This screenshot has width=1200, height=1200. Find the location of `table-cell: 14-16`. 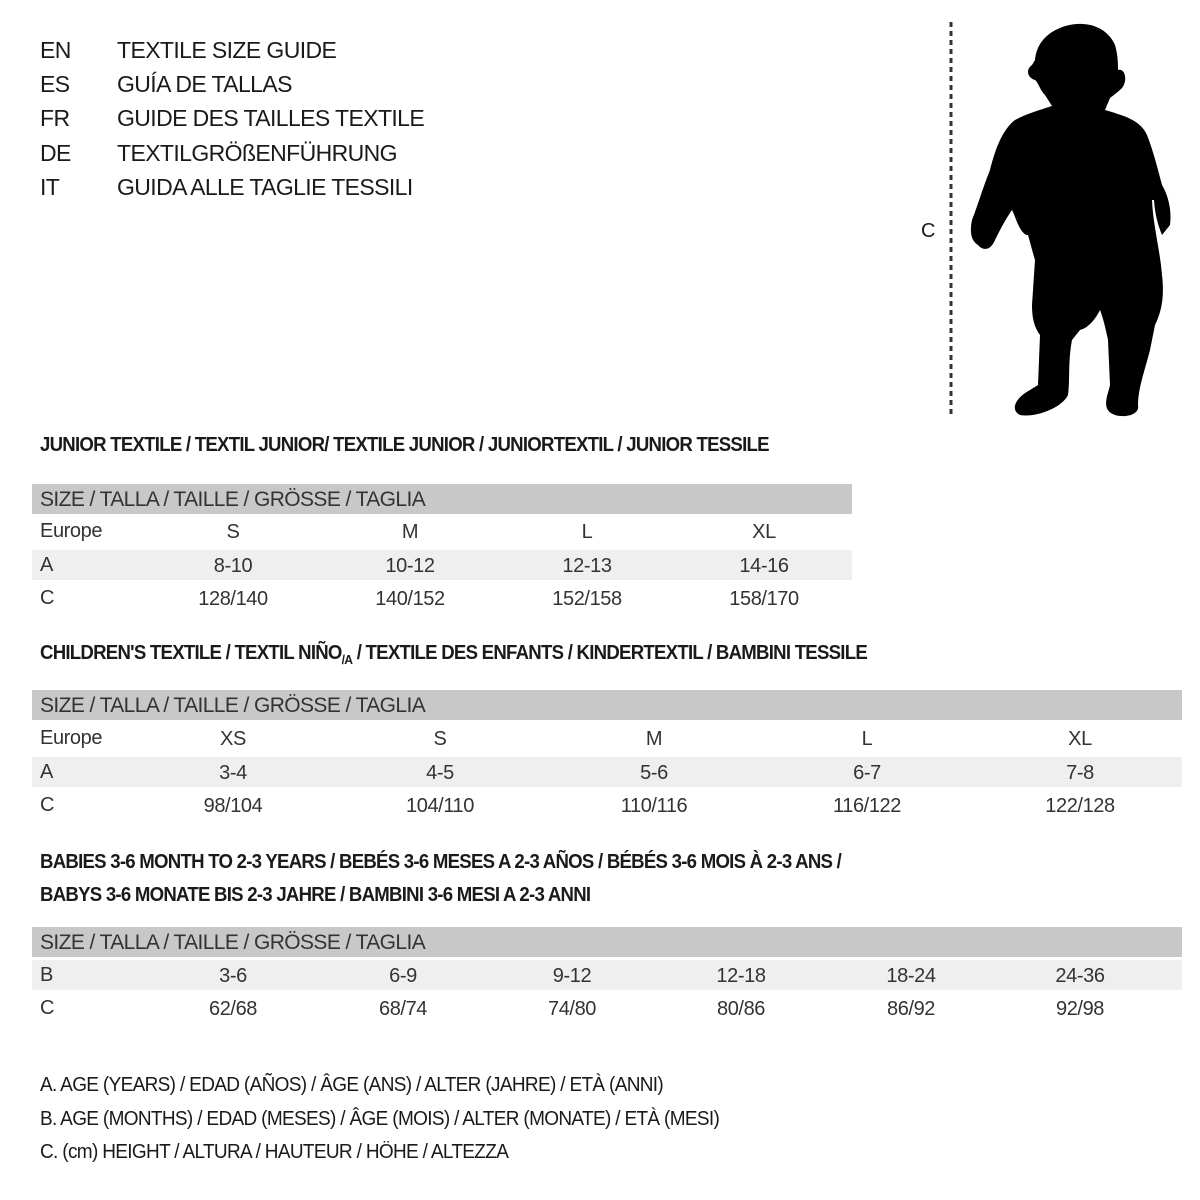

table-cell: 14-16 is located at coordinates (764, 566).